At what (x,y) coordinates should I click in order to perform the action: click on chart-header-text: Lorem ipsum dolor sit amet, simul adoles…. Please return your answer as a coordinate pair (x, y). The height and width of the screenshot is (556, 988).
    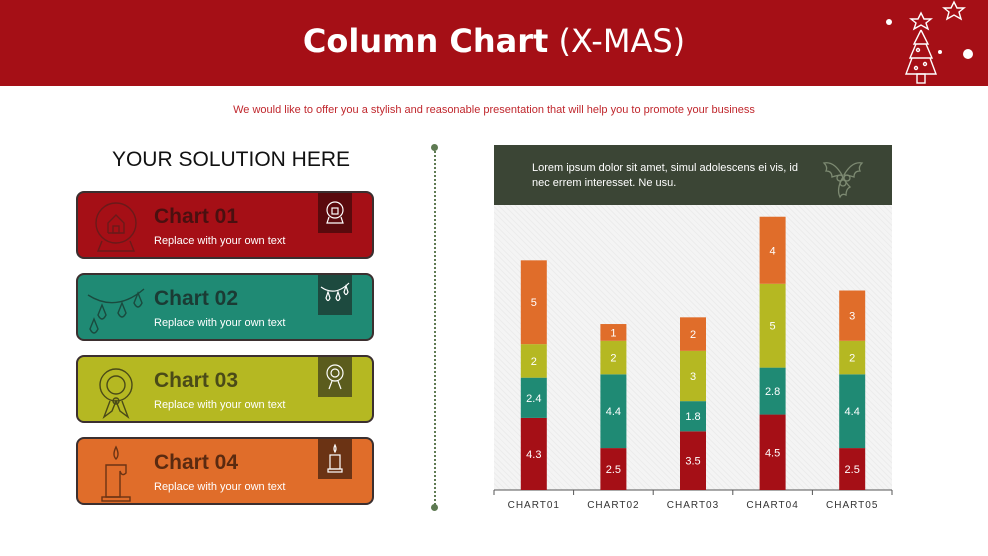
    Looking at the image, I should click on (665, 175).